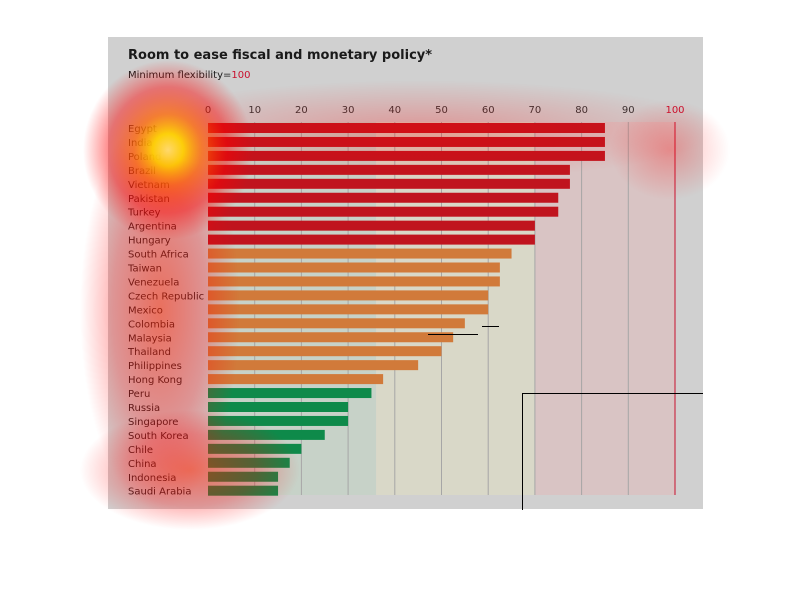 The height and width of the screenshot is (604, 810). I want to click on x-tick-label: 10, so click(254, 110).